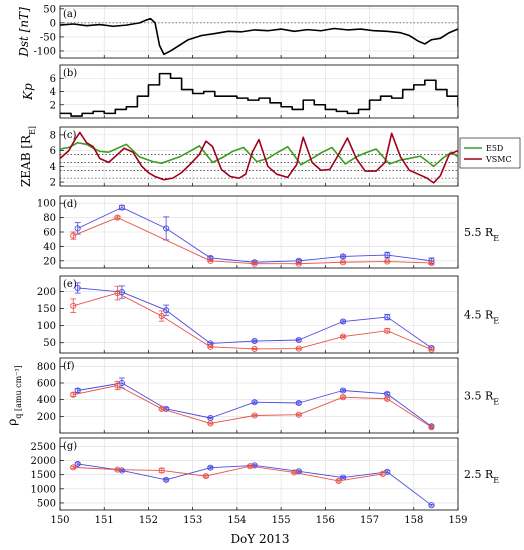 This screenshot has height=550, width=524. I want to click on y-tick-label: 2000, so click(43, 461).